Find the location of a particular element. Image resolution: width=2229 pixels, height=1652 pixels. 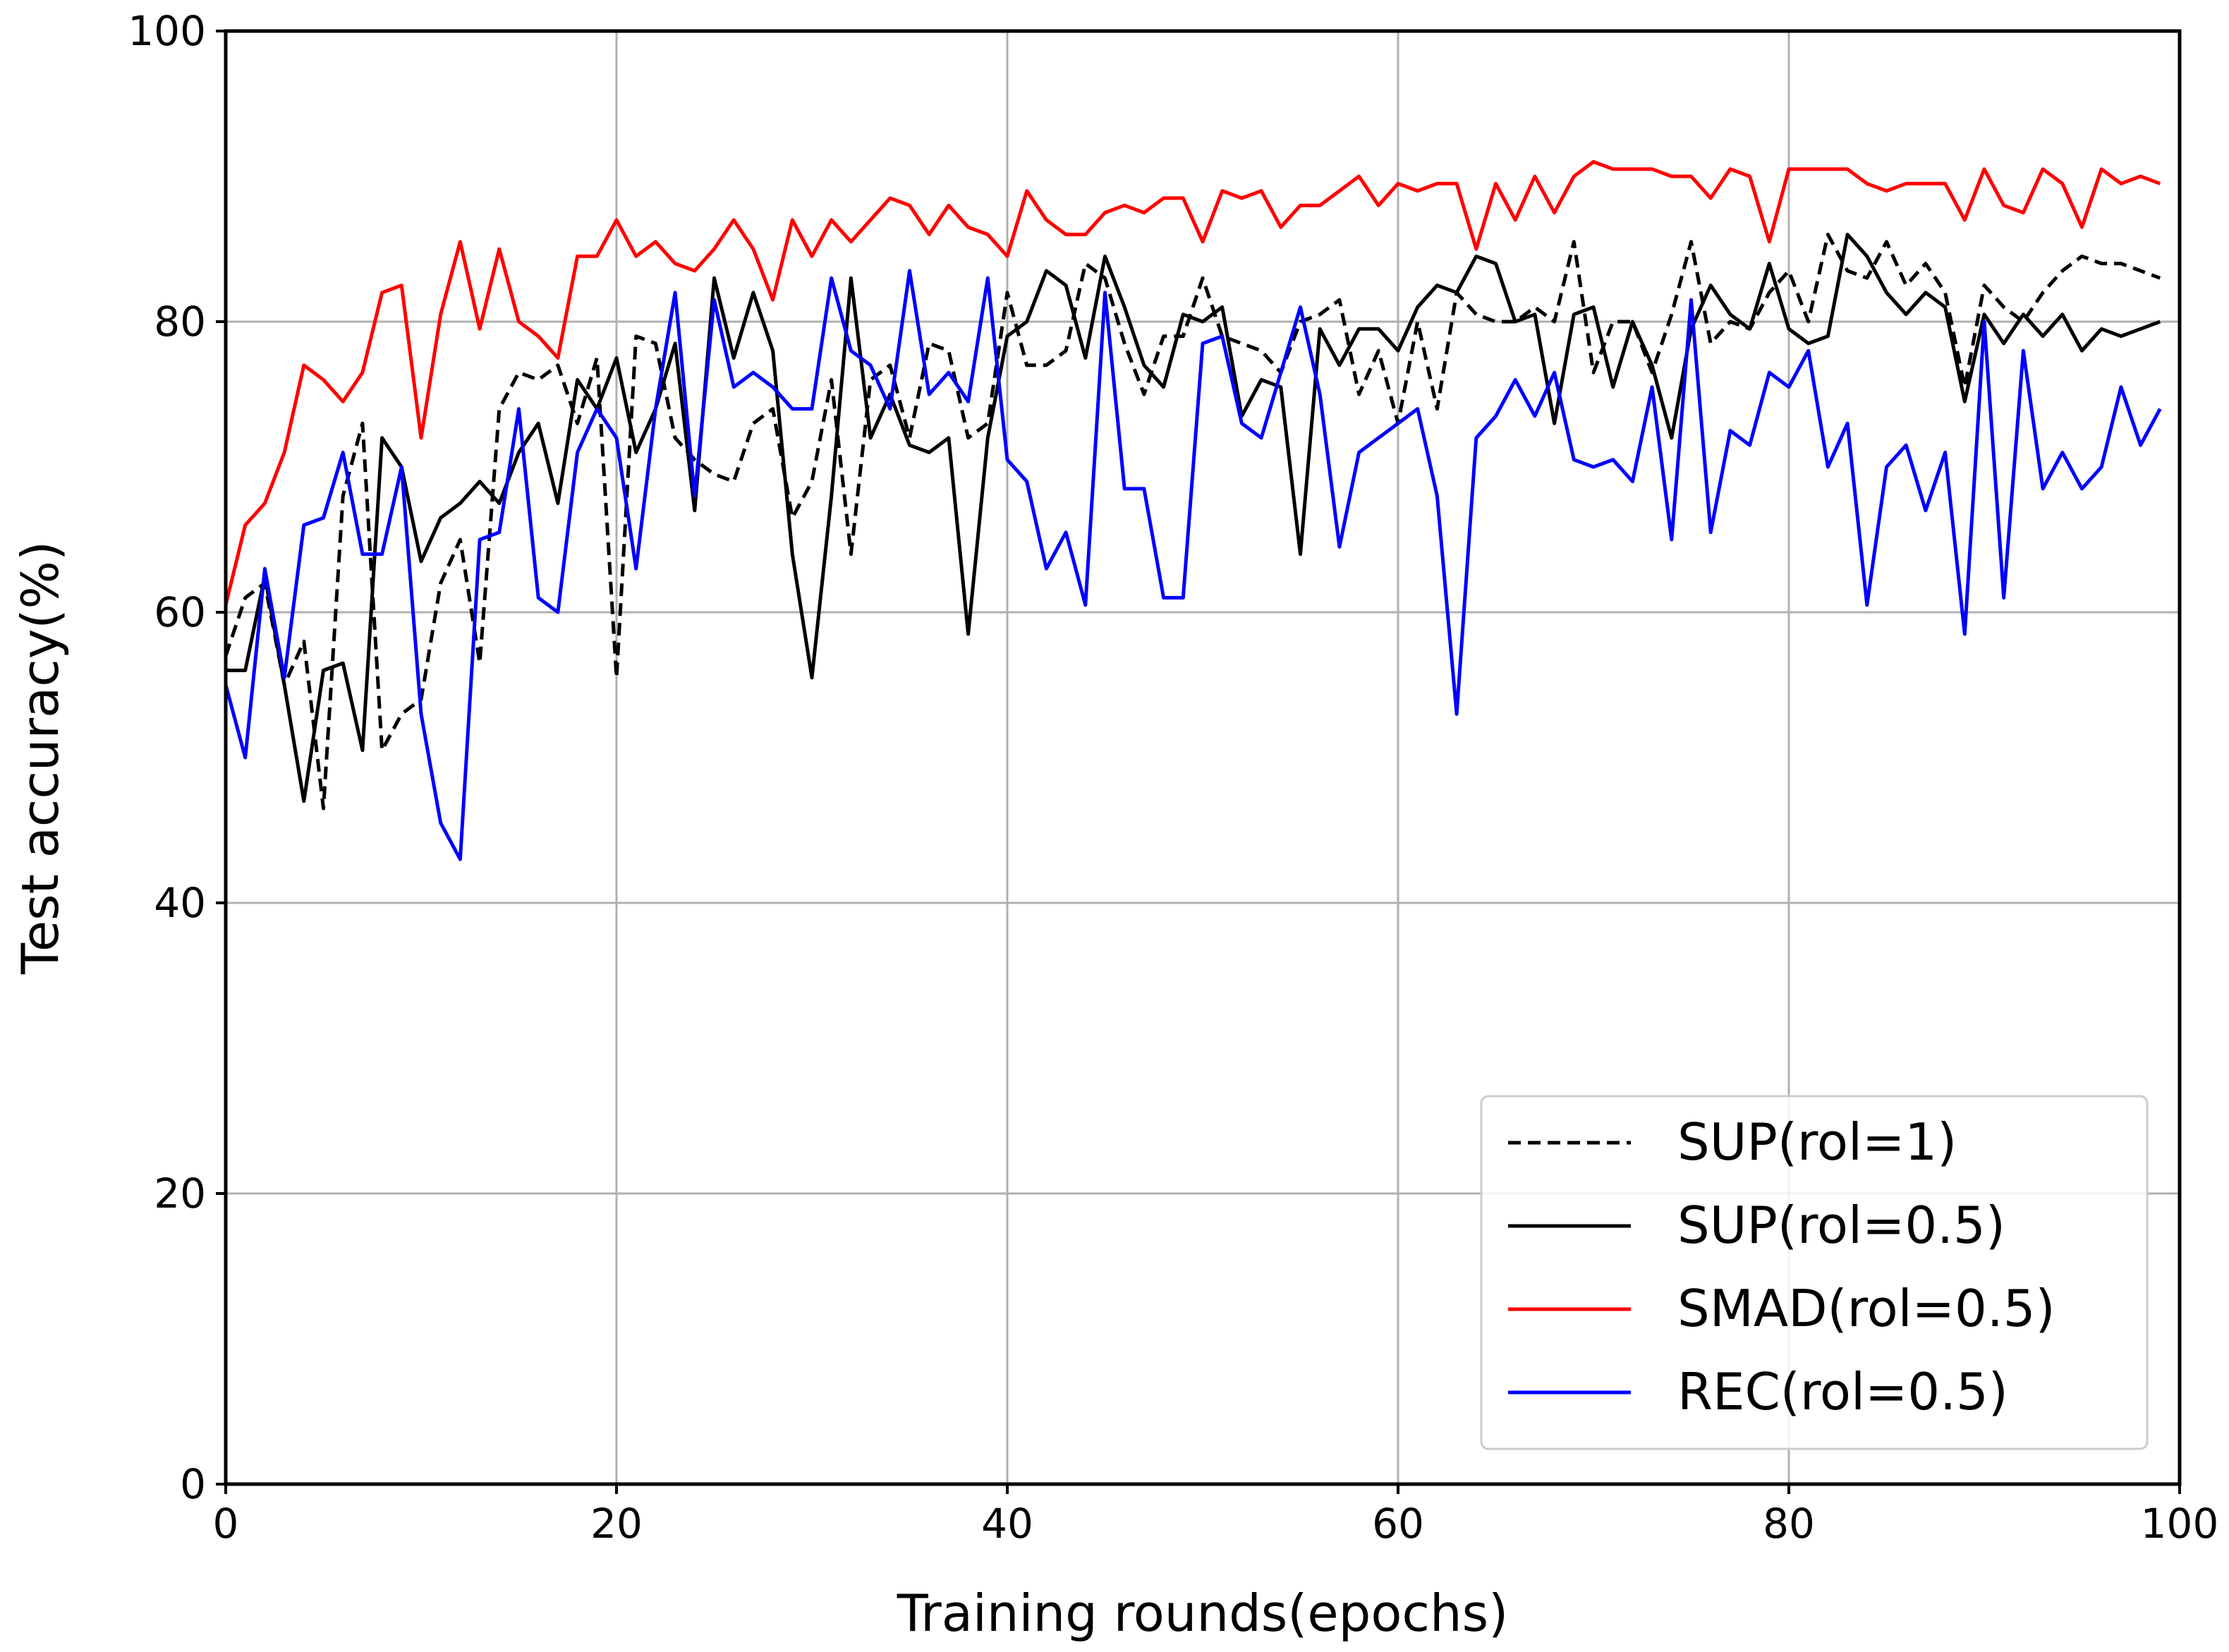

legend-label: REC(rol=0.5) is located at coordinates (1842, 1392).